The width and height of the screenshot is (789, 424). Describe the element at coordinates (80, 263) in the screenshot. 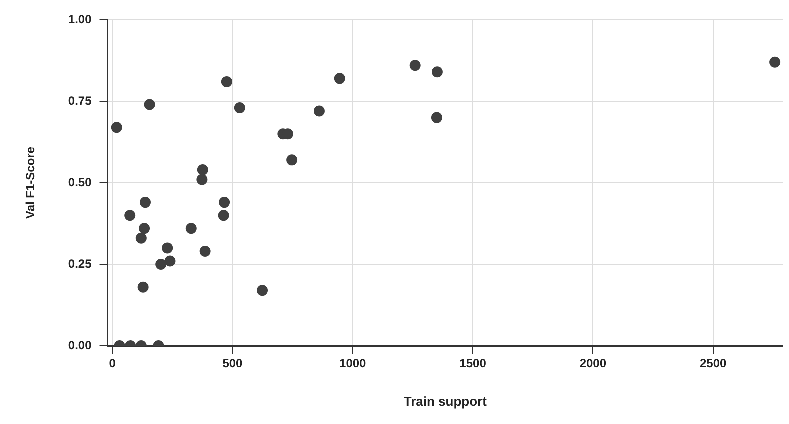

I see `y-tick-label: 0.25` at that location.